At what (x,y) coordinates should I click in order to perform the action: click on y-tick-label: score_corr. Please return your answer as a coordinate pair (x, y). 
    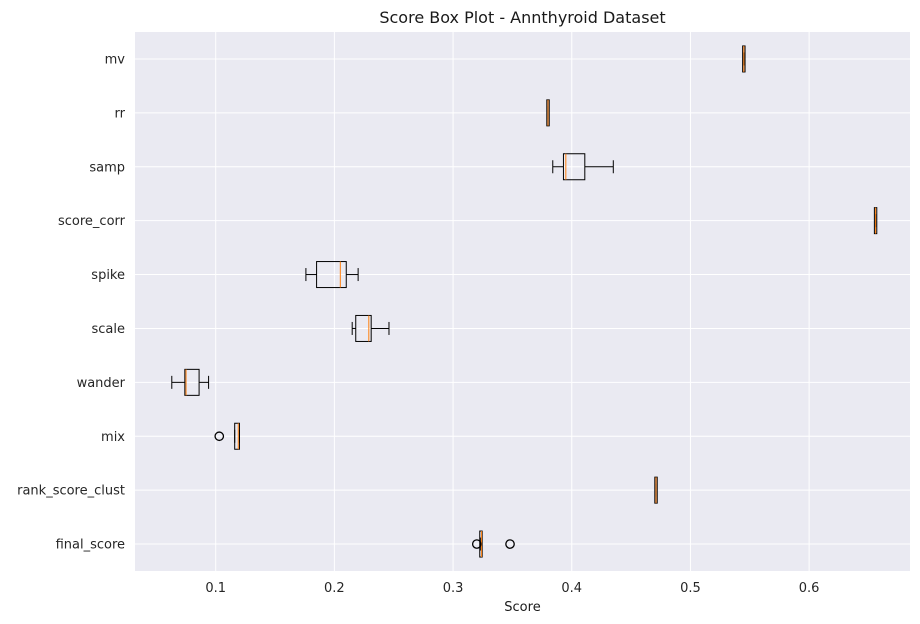
    Looking at the image, I should click on (92, 221).